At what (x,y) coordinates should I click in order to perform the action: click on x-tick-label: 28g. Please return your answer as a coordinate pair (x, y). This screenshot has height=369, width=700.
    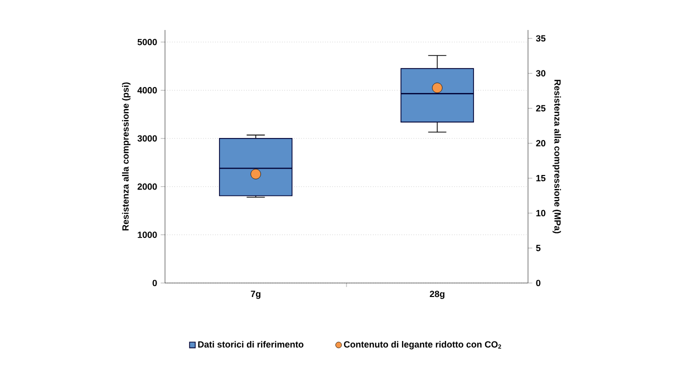
    Looking at the image, I should click on (437, 294).